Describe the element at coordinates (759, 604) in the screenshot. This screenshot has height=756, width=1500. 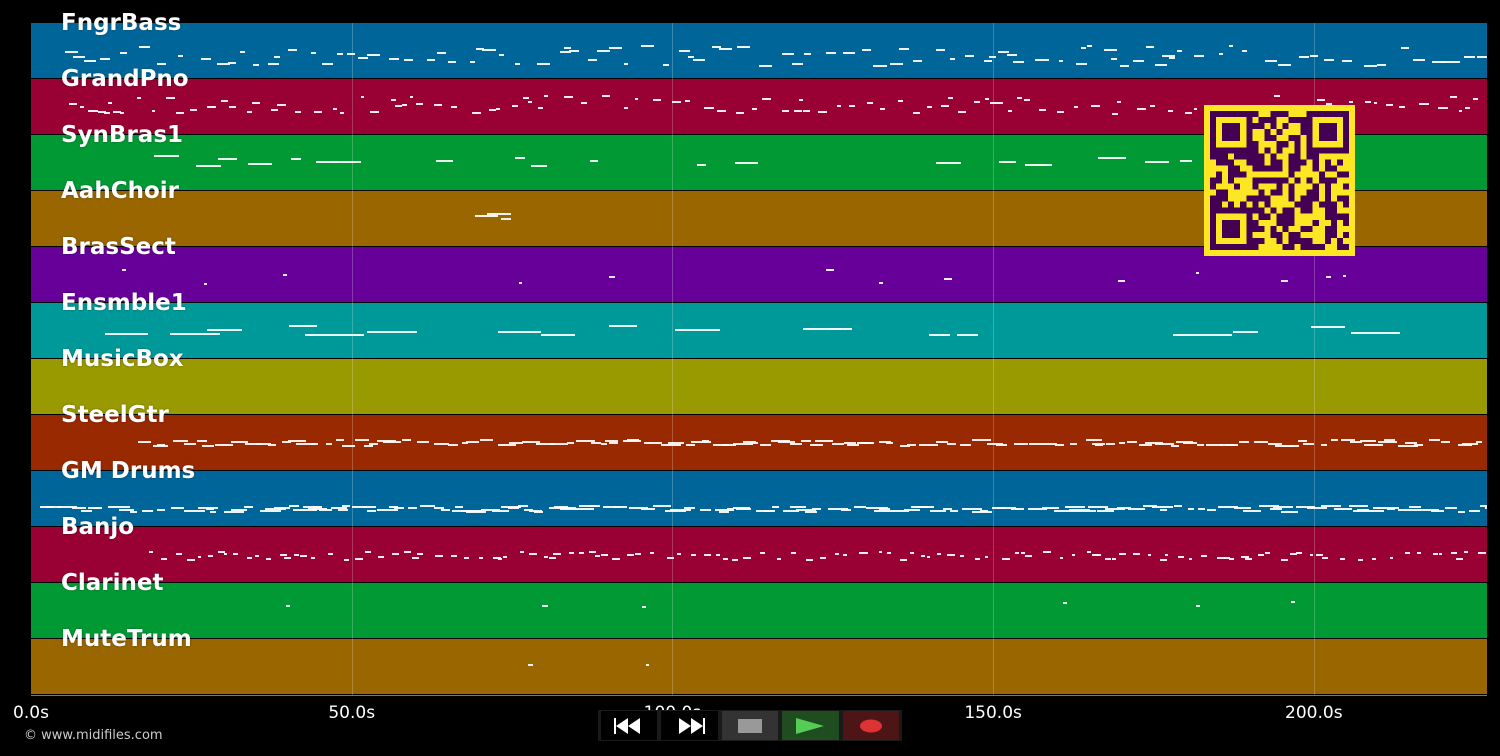
I see `track-lane: Clarinet` at that location.